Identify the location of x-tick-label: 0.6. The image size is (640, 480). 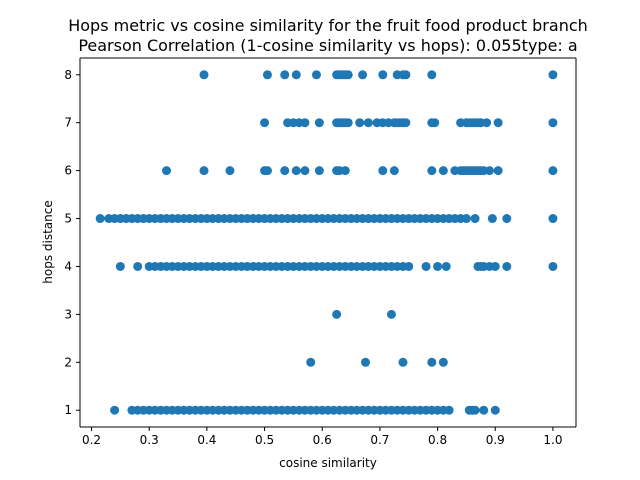
(322, 440).